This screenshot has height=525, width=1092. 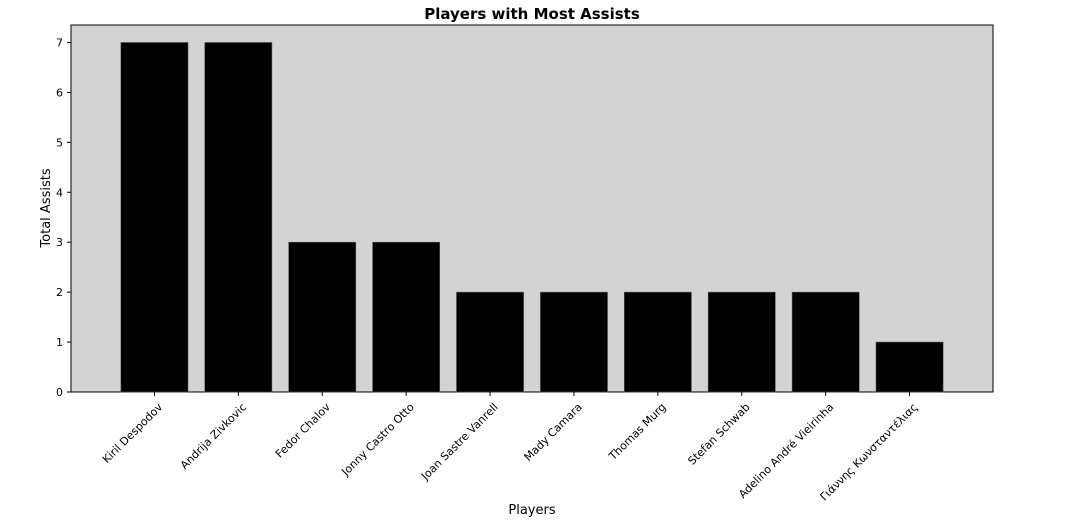 What do you see at coordinates (459, 442) in the screenshot?
I see `x-tick-label: Joan Sastre Vanrell` at bounding box center [459, 442].